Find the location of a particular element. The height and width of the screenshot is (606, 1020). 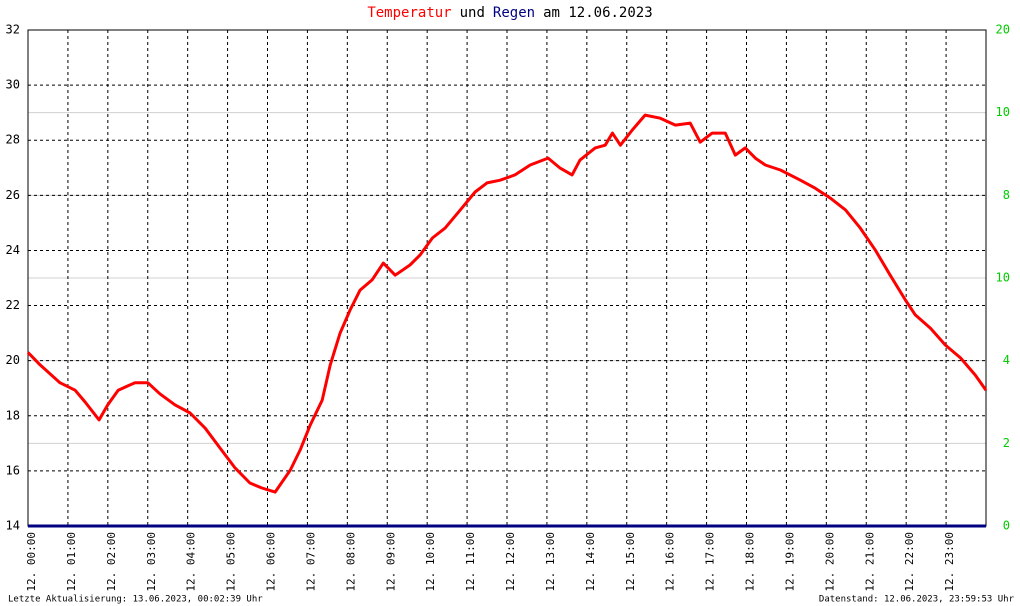

x-tick-label: 12. 14:00 is located at coordinates (590, 562).